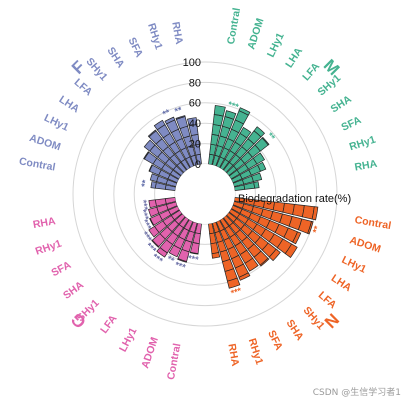 The width and height of the screenshot is (407, 407). I want to click on grid-circle, so click(205, 194).